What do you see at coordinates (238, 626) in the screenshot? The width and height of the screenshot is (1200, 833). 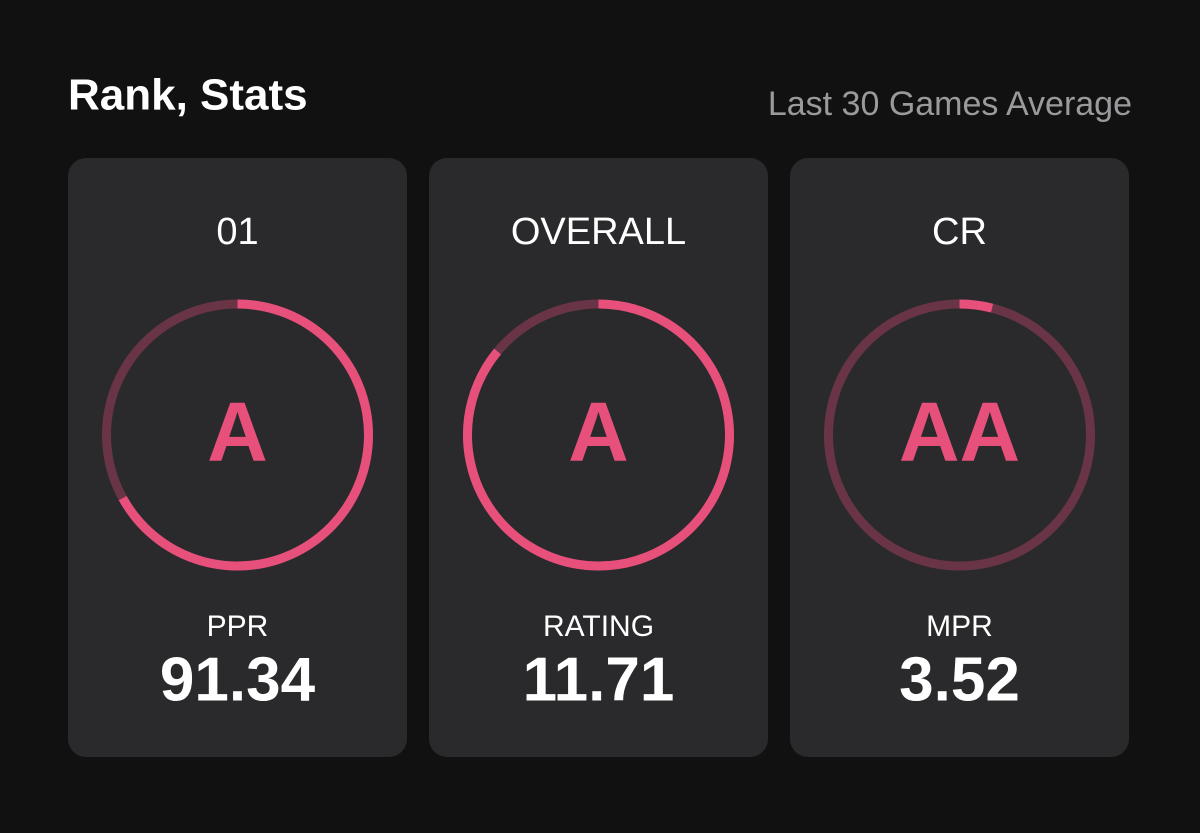 I see `stat-label: PPR` at bounding box center [238, 626].